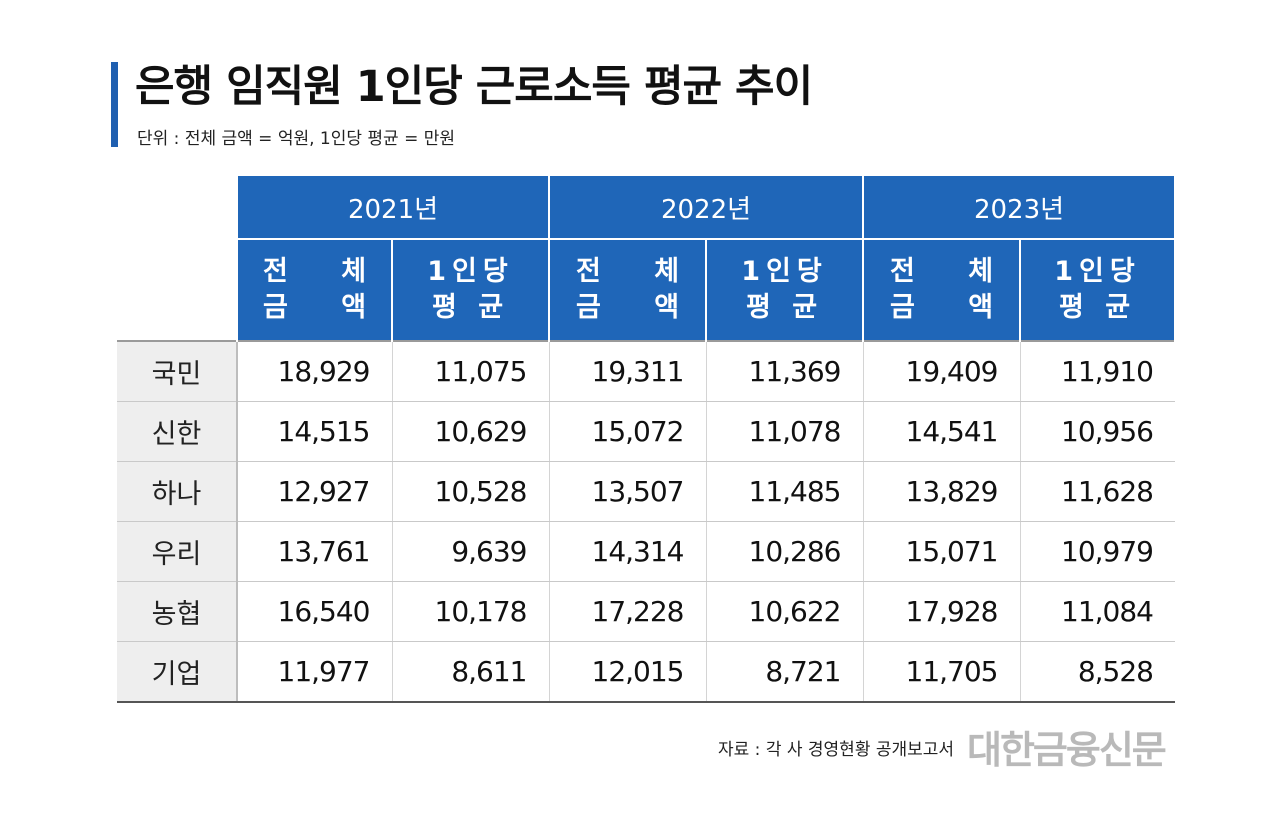  Describe the element at coordinates (784, 551) in the screenshot. I see `per-capita-cell: 10,286` at that location.